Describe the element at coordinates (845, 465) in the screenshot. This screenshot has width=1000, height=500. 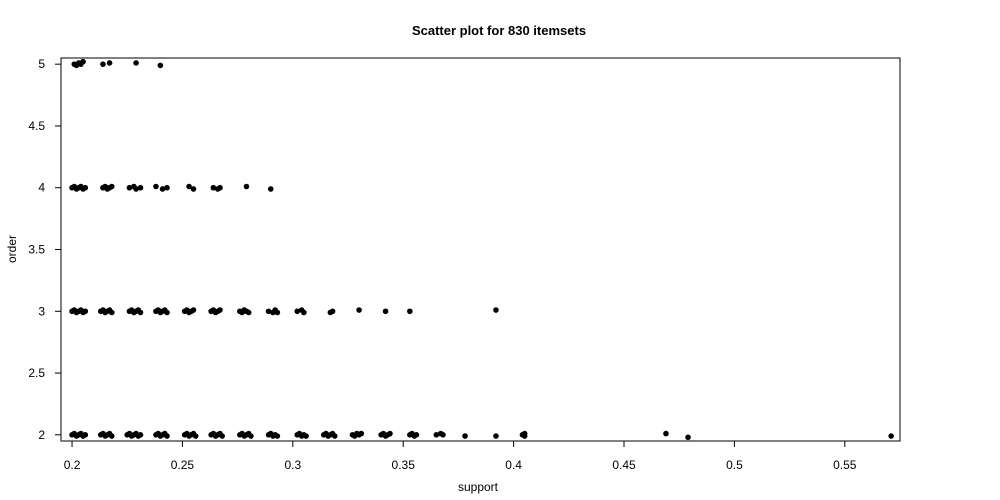
I see `x-tick-label: 0.55` at that location.